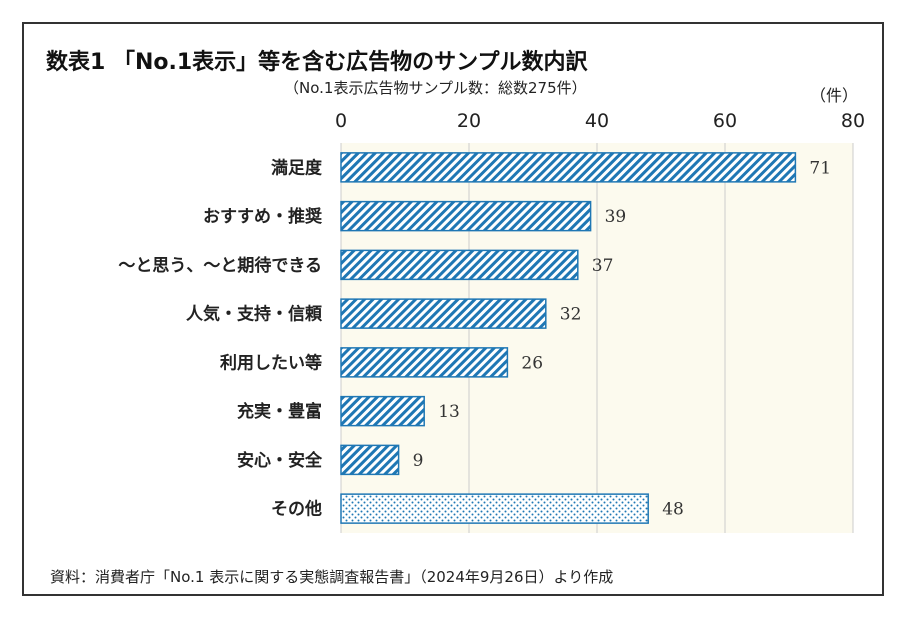 The width and height of the screenshot is (908, 620). What do you see at coordinates (296, 509) in the screenshot?
I see `category-label: その他` at bounding box center [296, 509].